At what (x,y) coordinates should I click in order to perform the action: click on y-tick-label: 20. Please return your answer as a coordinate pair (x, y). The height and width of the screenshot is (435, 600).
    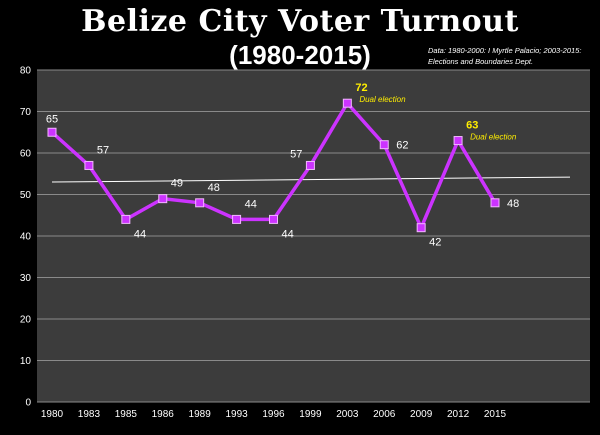
    Looking at the image, I should click on (26, 320).